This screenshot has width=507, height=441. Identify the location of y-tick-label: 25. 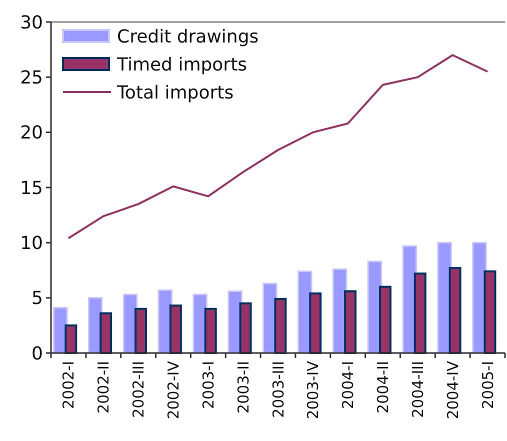
(31, 77).